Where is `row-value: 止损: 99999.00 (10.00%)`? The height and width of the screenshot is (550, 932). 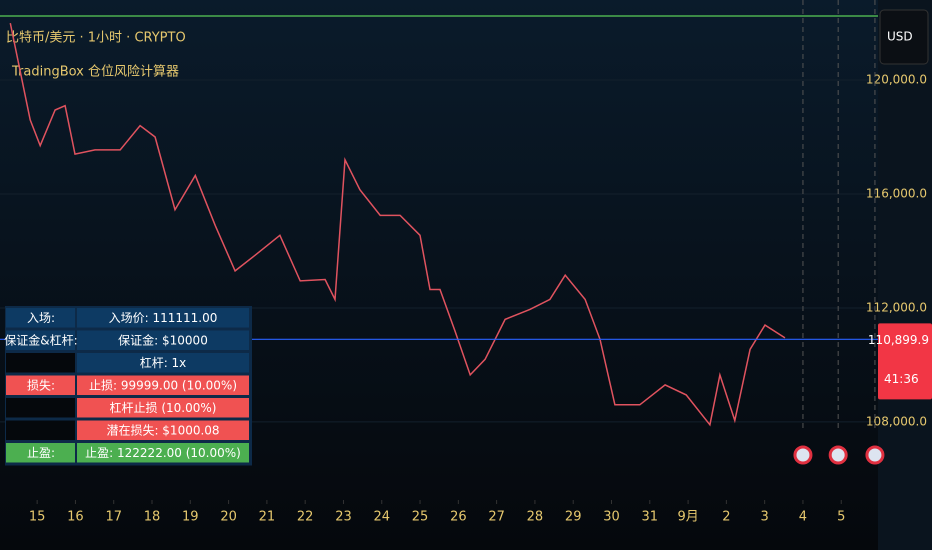 row-value: 止损: 99999.00 (10.00%) is located at coordinates (163, 385).